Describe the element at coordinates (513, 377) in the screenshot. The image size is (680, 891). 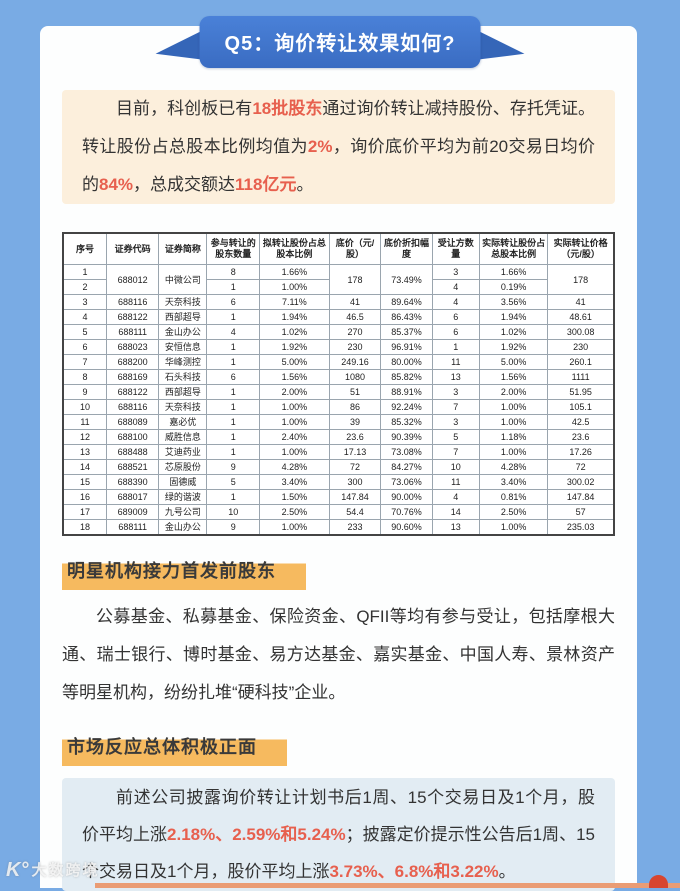
I see `table-cell: 1.56%` at that location.